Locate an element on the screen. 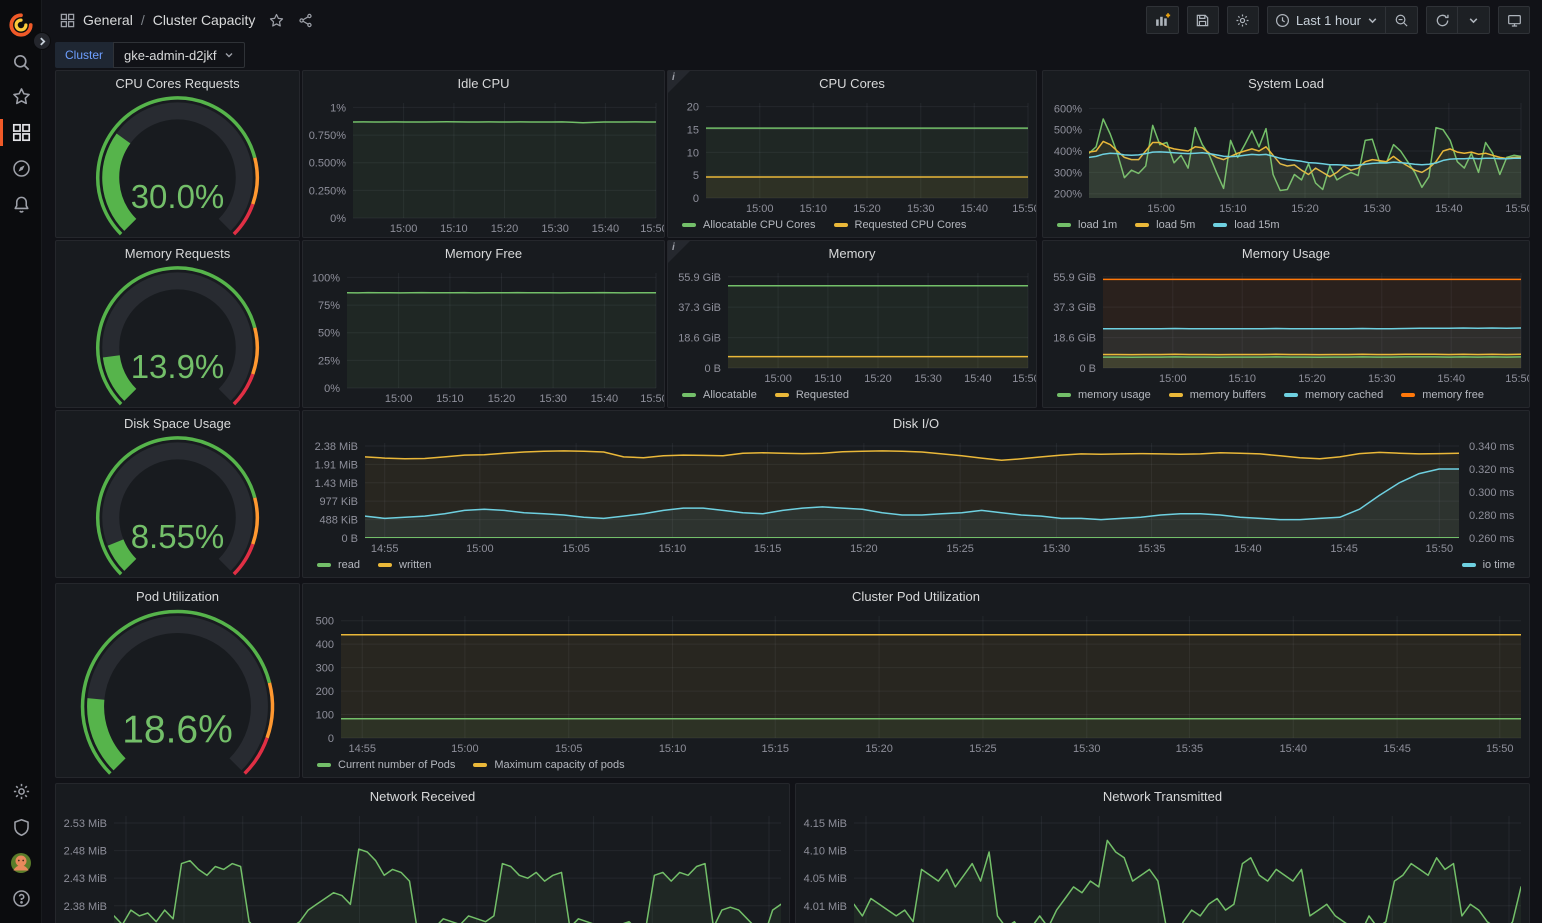 The image size is (1542, 923). legend-item: memory buffers is located at coordinates (1217, 395).